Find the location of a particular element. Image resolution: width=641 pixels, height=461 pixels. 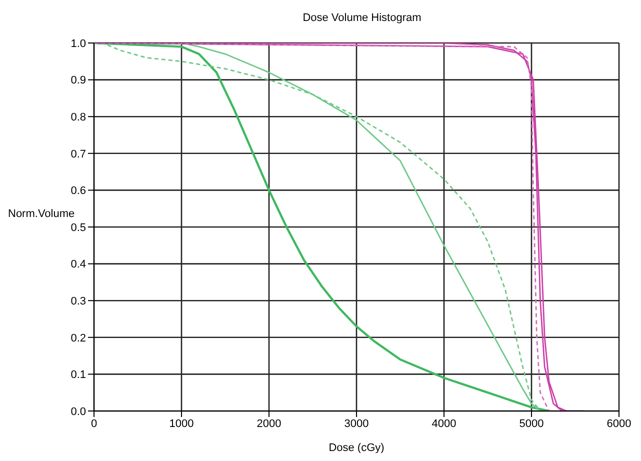

y-tick-label: 0.8 is located at coordinates (78, 118).